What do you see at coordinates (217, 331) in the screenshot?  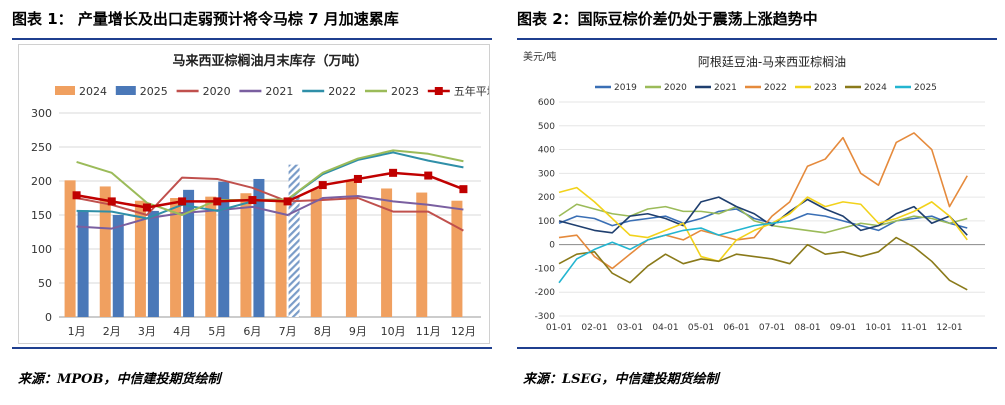 I see `x-tick-label: 5月` at bounding box center [217, 331].